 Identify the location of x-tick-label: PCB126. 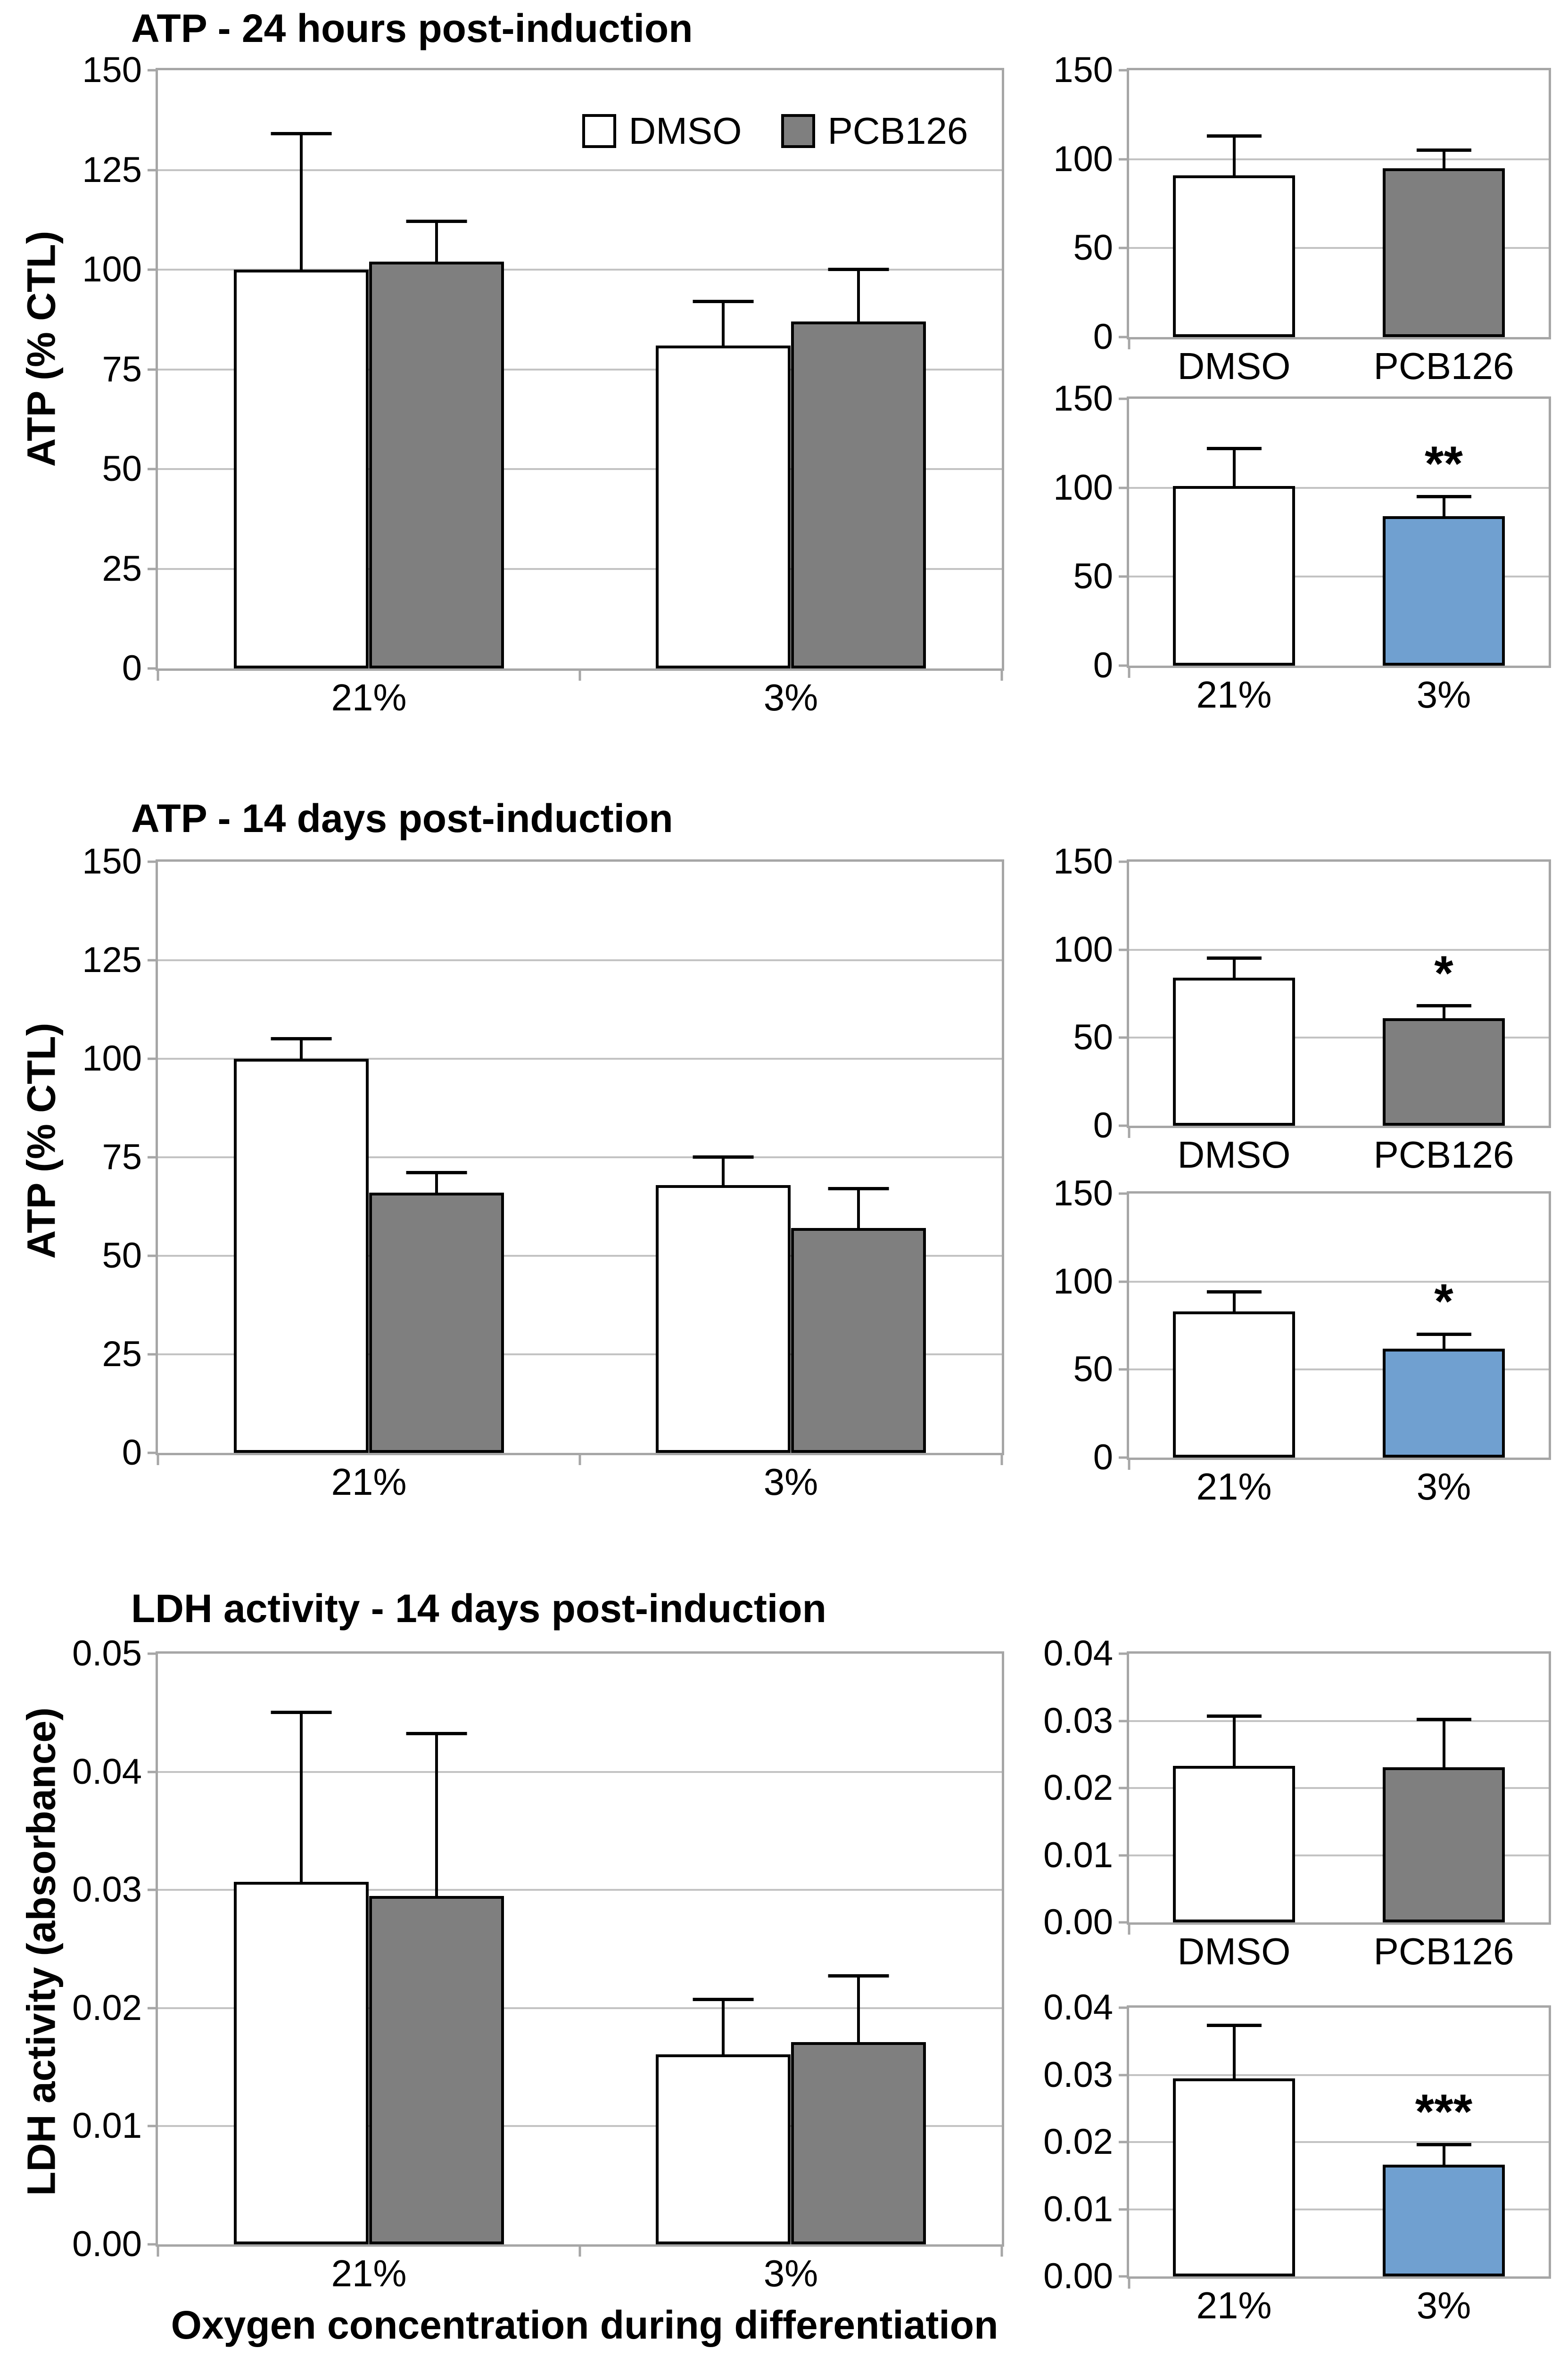
(1443, 1951).